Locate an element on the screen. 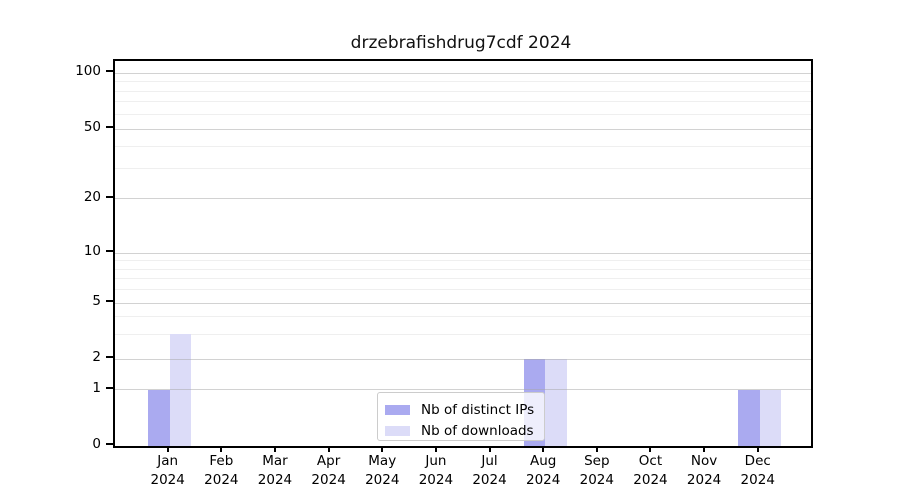 This screenshot has width=900, height=500. y-tick-label: 5 is located at coordinates (96, 301).